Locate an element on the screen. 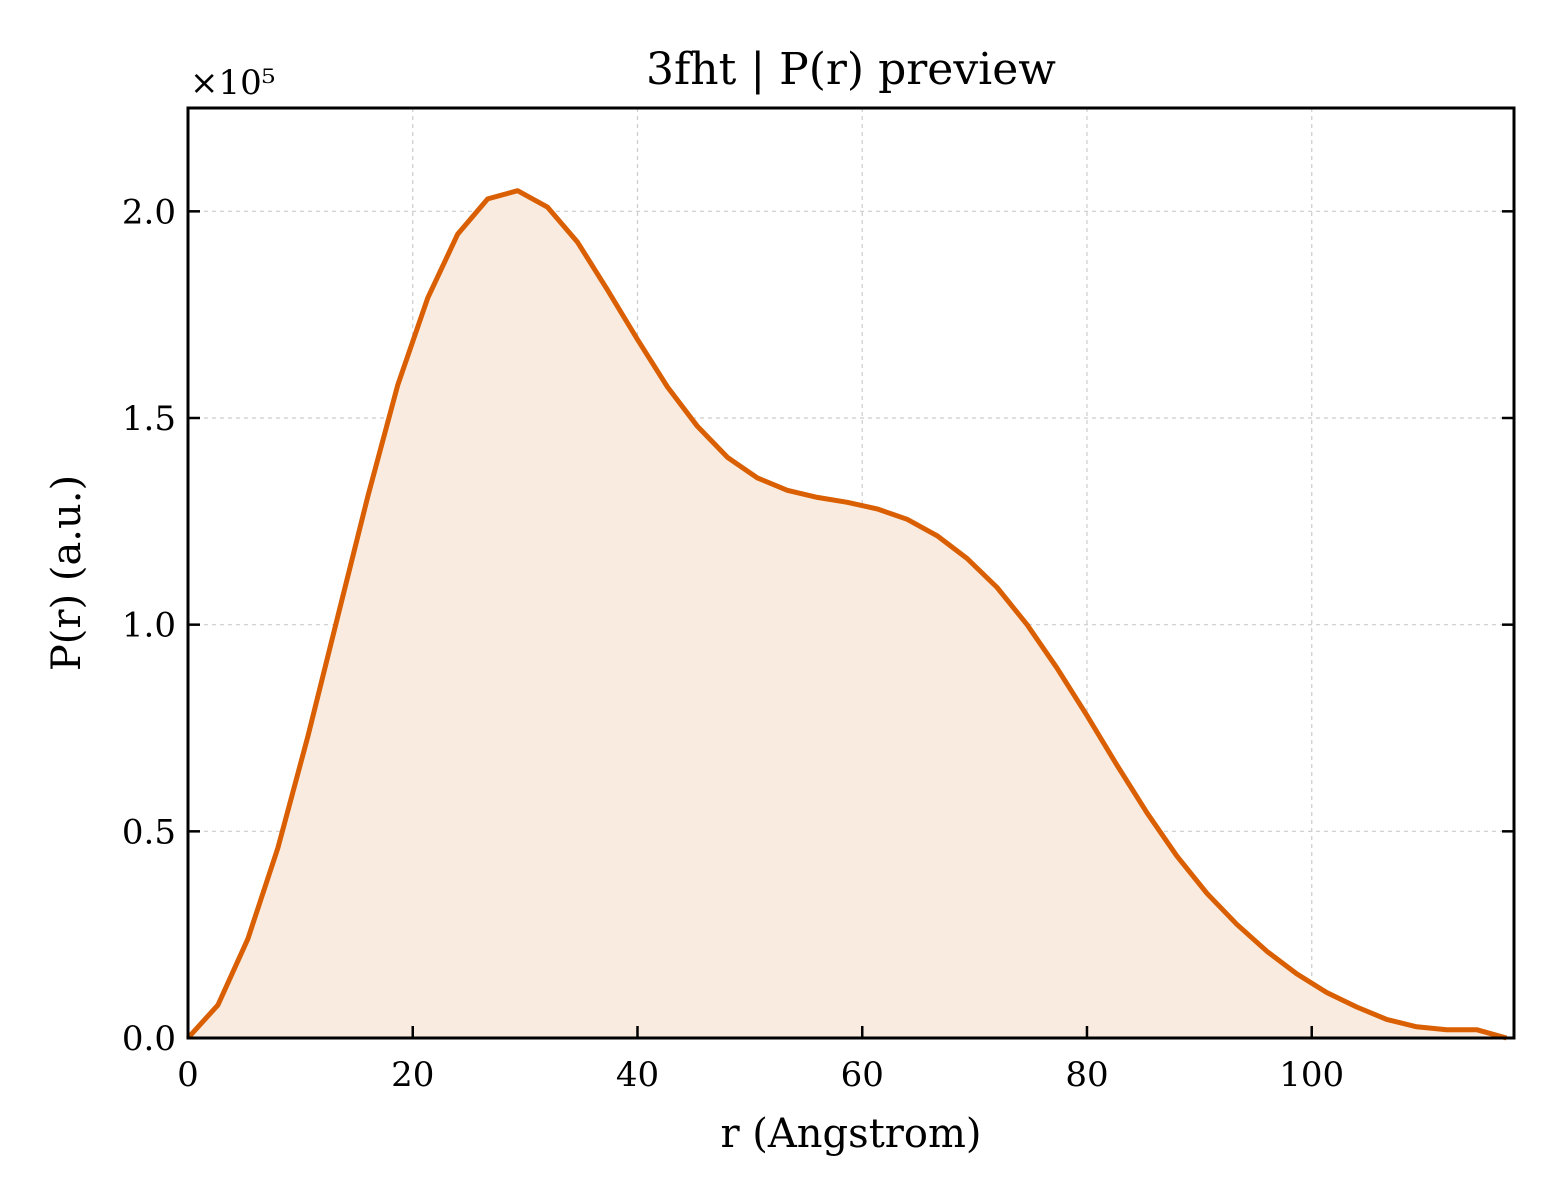 The height and width of the screenshot is (1200, 1560). y-tick-label: 0.5 is located at coordinates (149, 832).